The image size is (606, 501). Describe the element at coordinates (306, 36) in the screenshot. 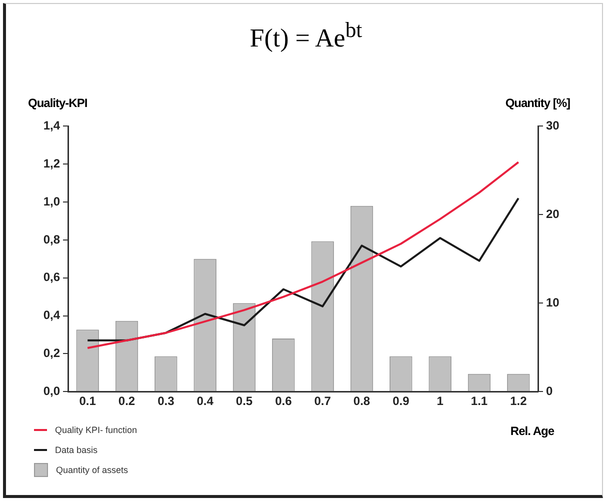

I see `chart-title: F(t) = Ae$^{bt}$` at that location.